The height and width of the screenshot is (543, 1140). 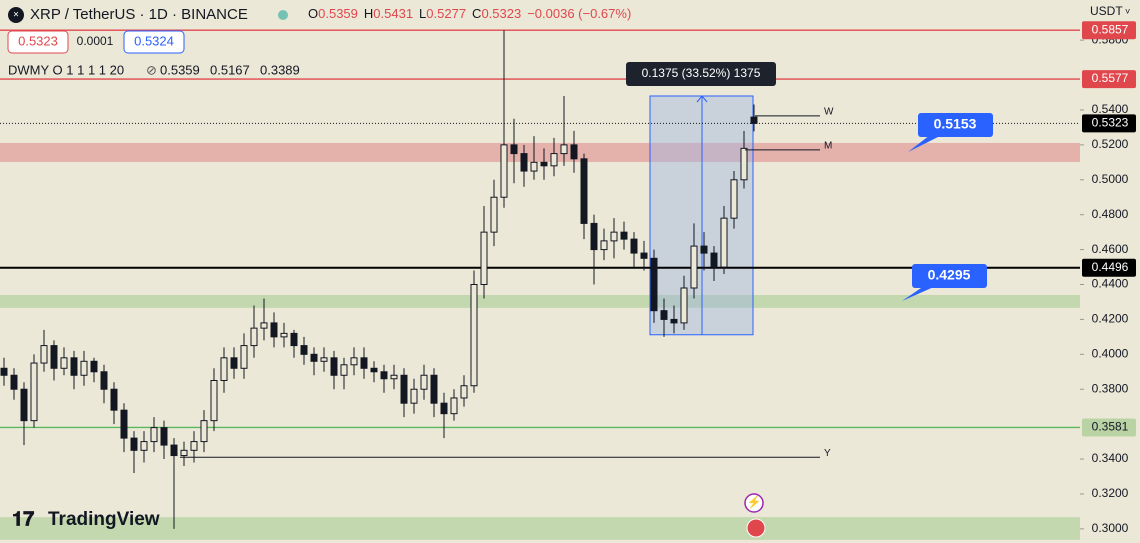 I want to click on buy-button, so click(x=154, y=42).